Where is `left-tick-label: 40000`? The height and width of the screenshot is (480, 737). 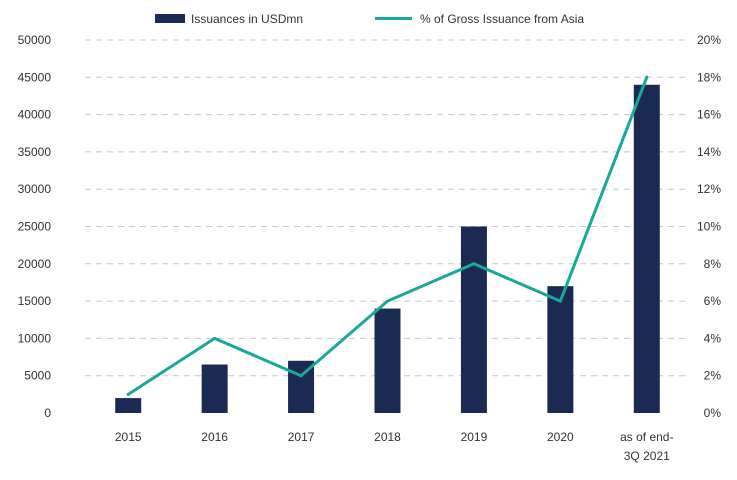
left-tick-label: 40000 is located at coordinates (35, 115).